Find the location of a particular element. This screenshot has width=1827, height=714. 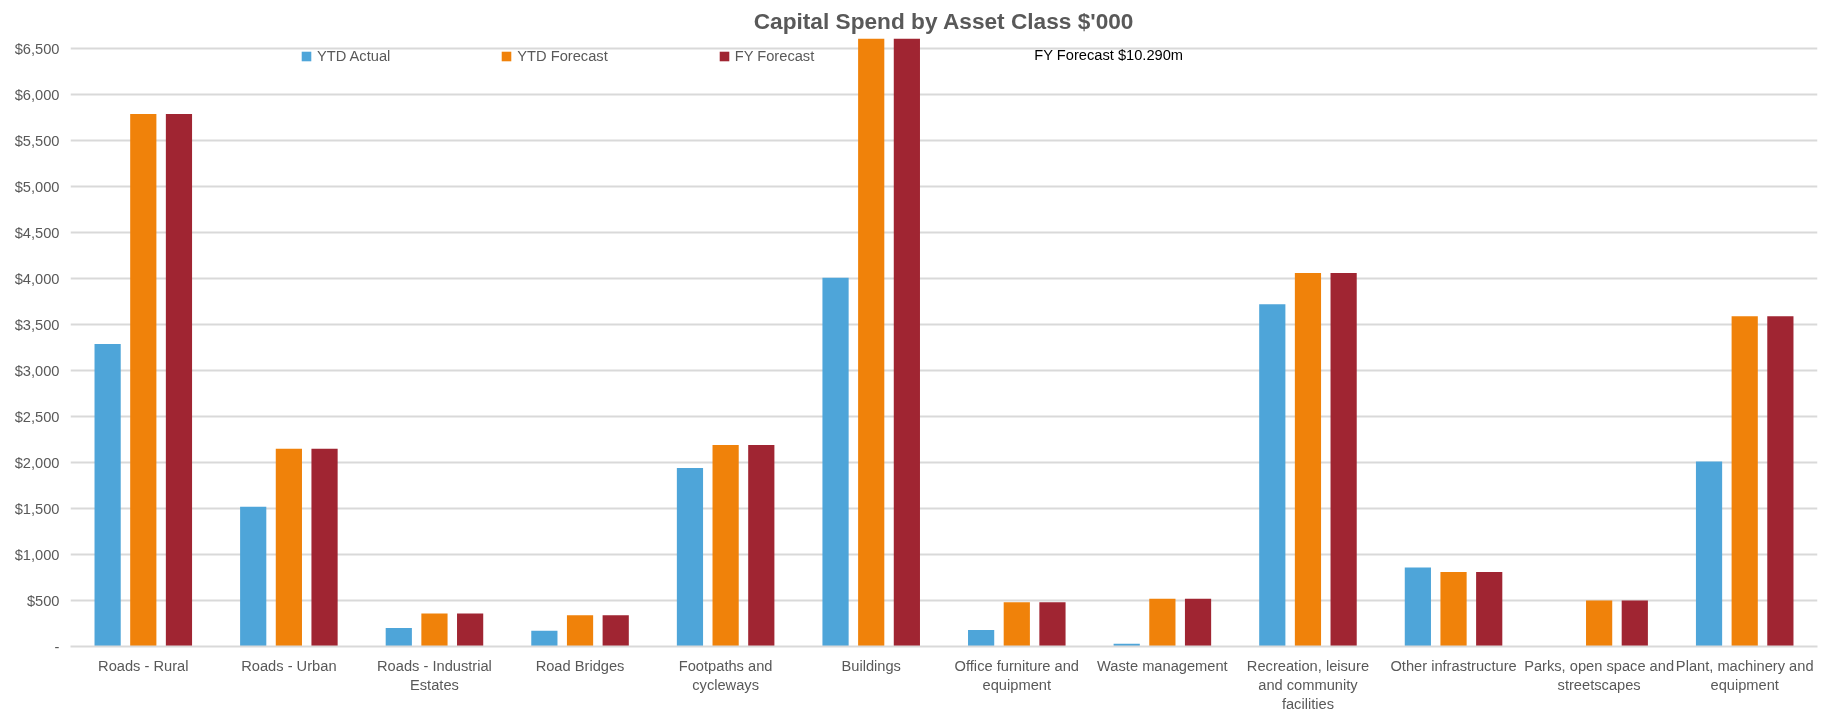

y-tick-label: $6,000 is located at coordinates (37, 94).